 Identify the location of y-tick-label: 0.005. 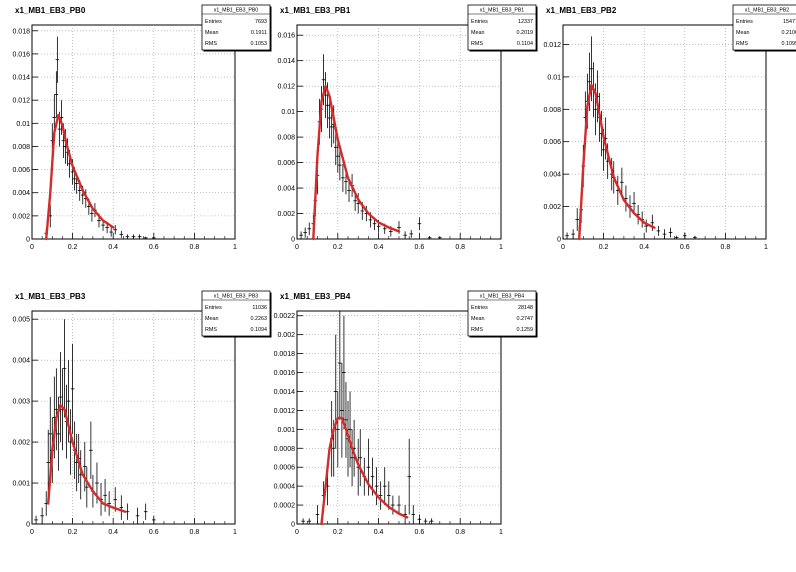
(21, 320).